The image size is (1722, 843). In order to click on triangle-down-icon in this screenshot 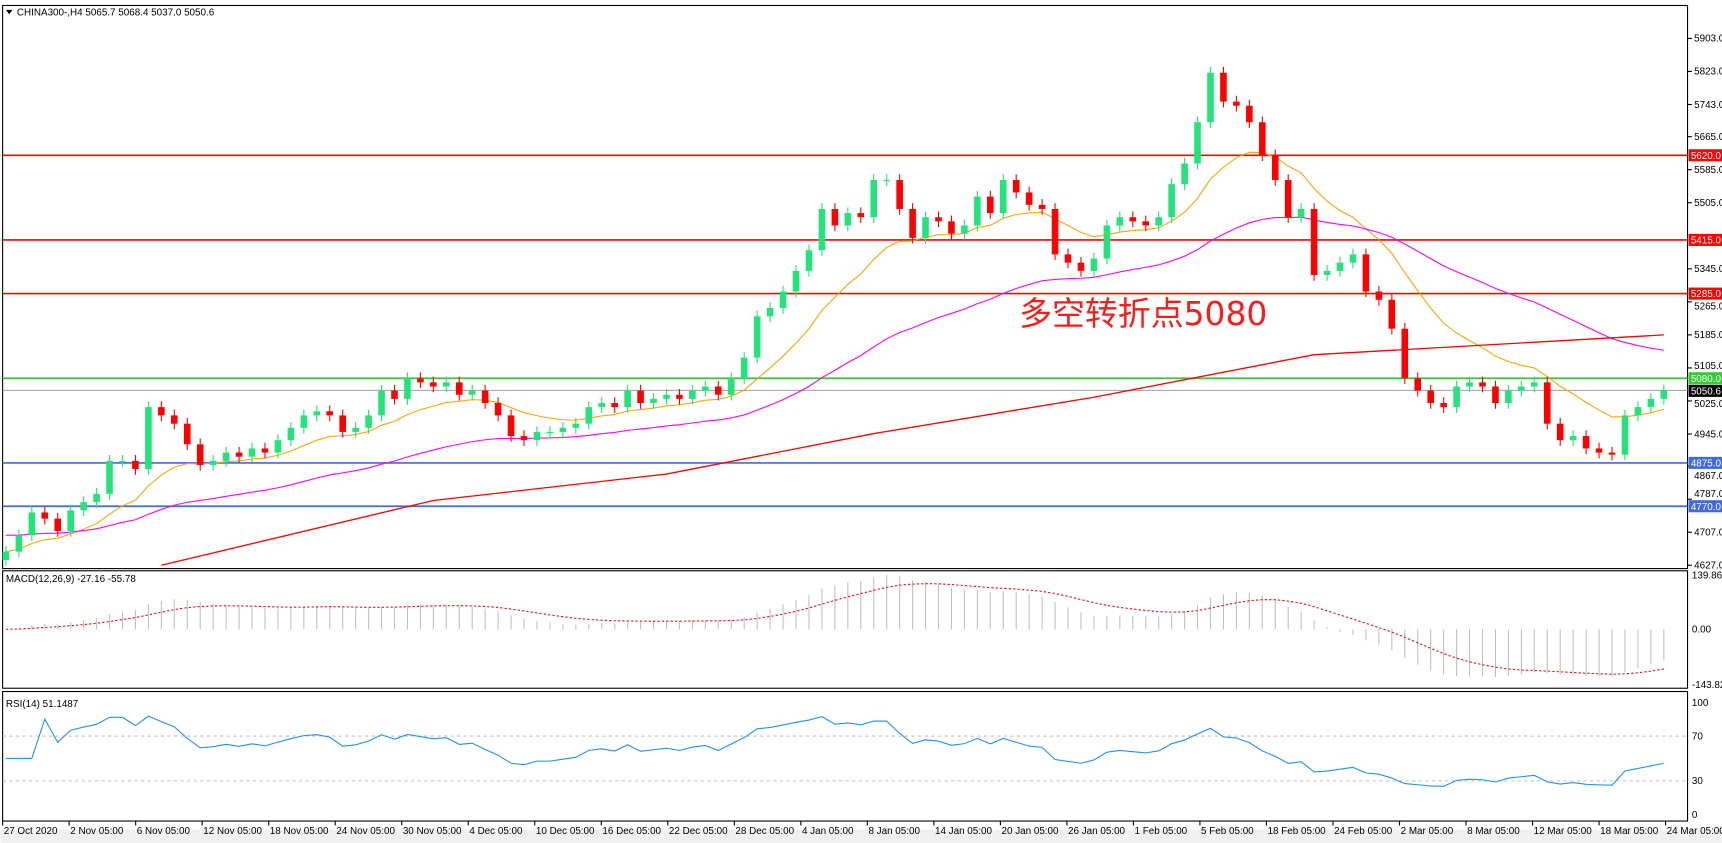, I will do `click(9, 12)`.